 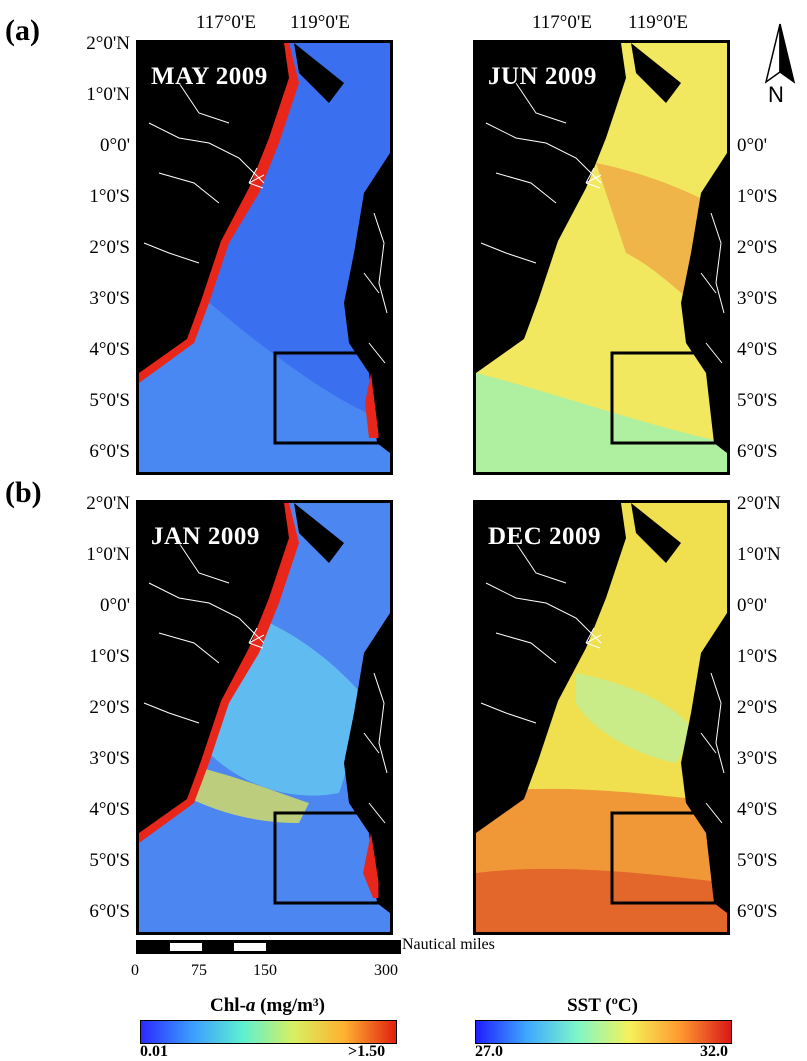 What do you see at coordinates (658, 22) in the screenshot?
I see `lon-tick-119-right: 119°0'E` at bounding box center [658, 22].